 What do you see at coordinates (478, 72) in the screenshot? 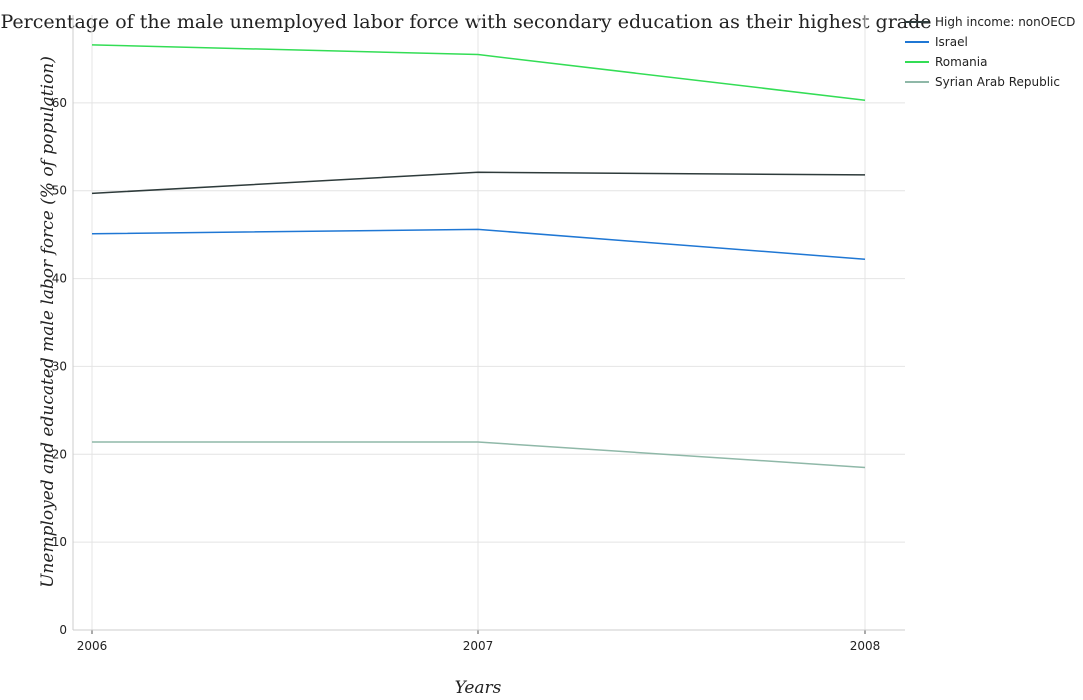
I see `series-line-romania` at bounding box center [478, 72].